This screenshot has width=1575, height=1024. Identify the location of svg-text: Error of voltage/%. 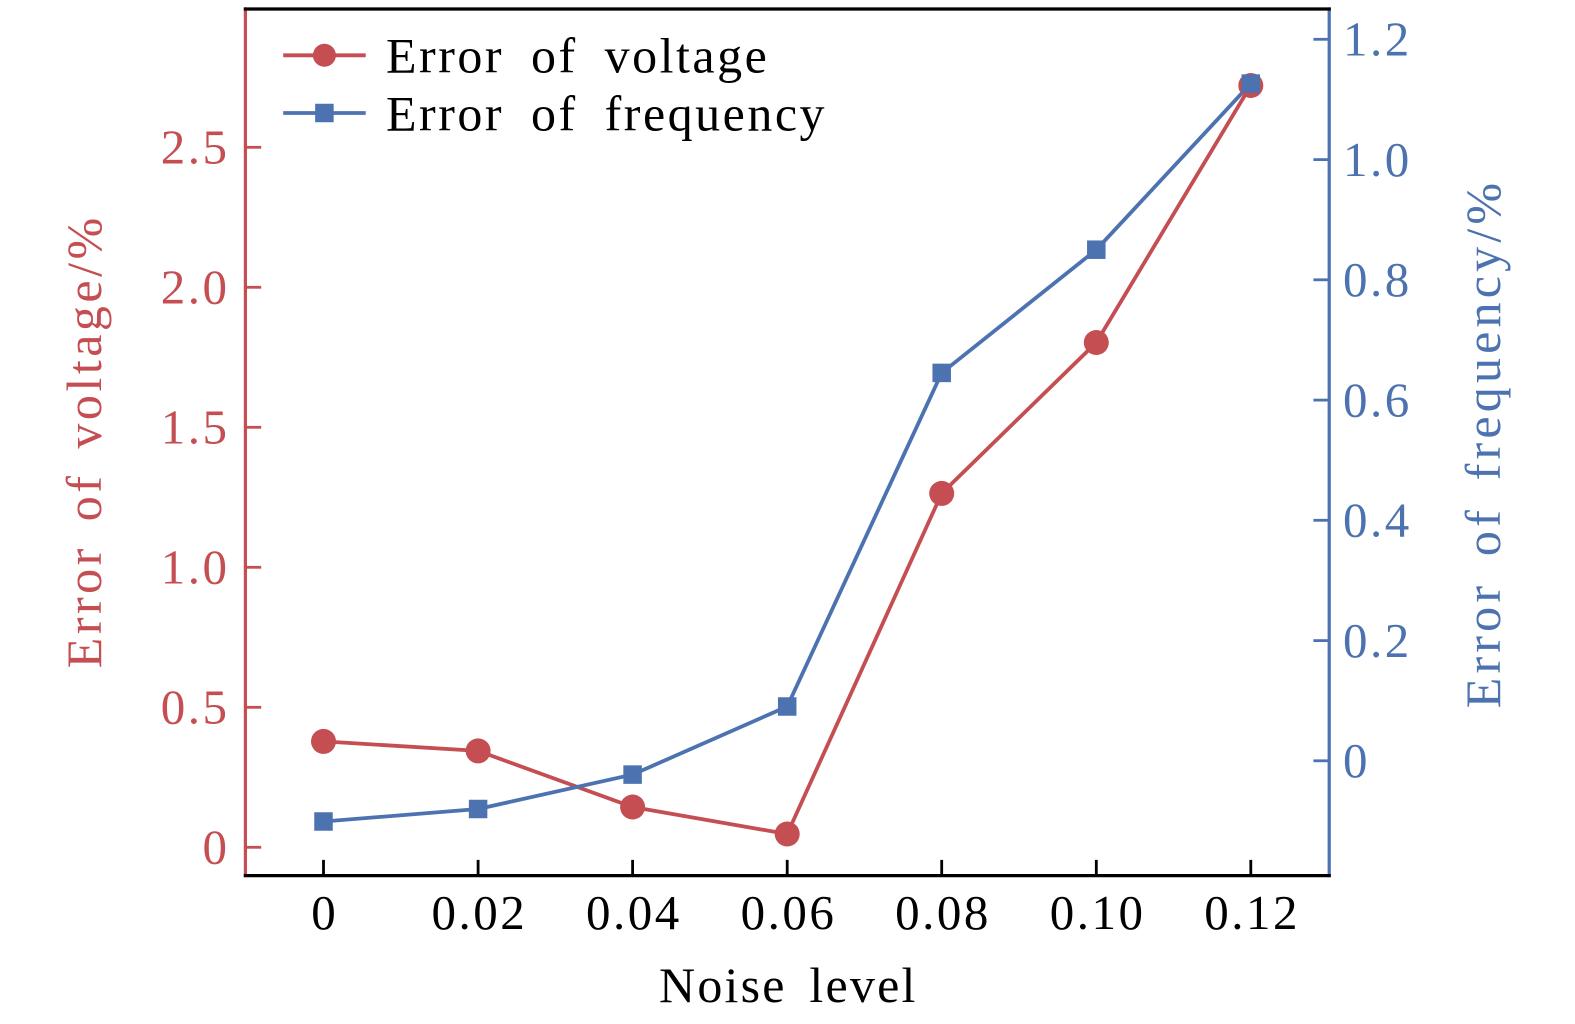
(84, 441).